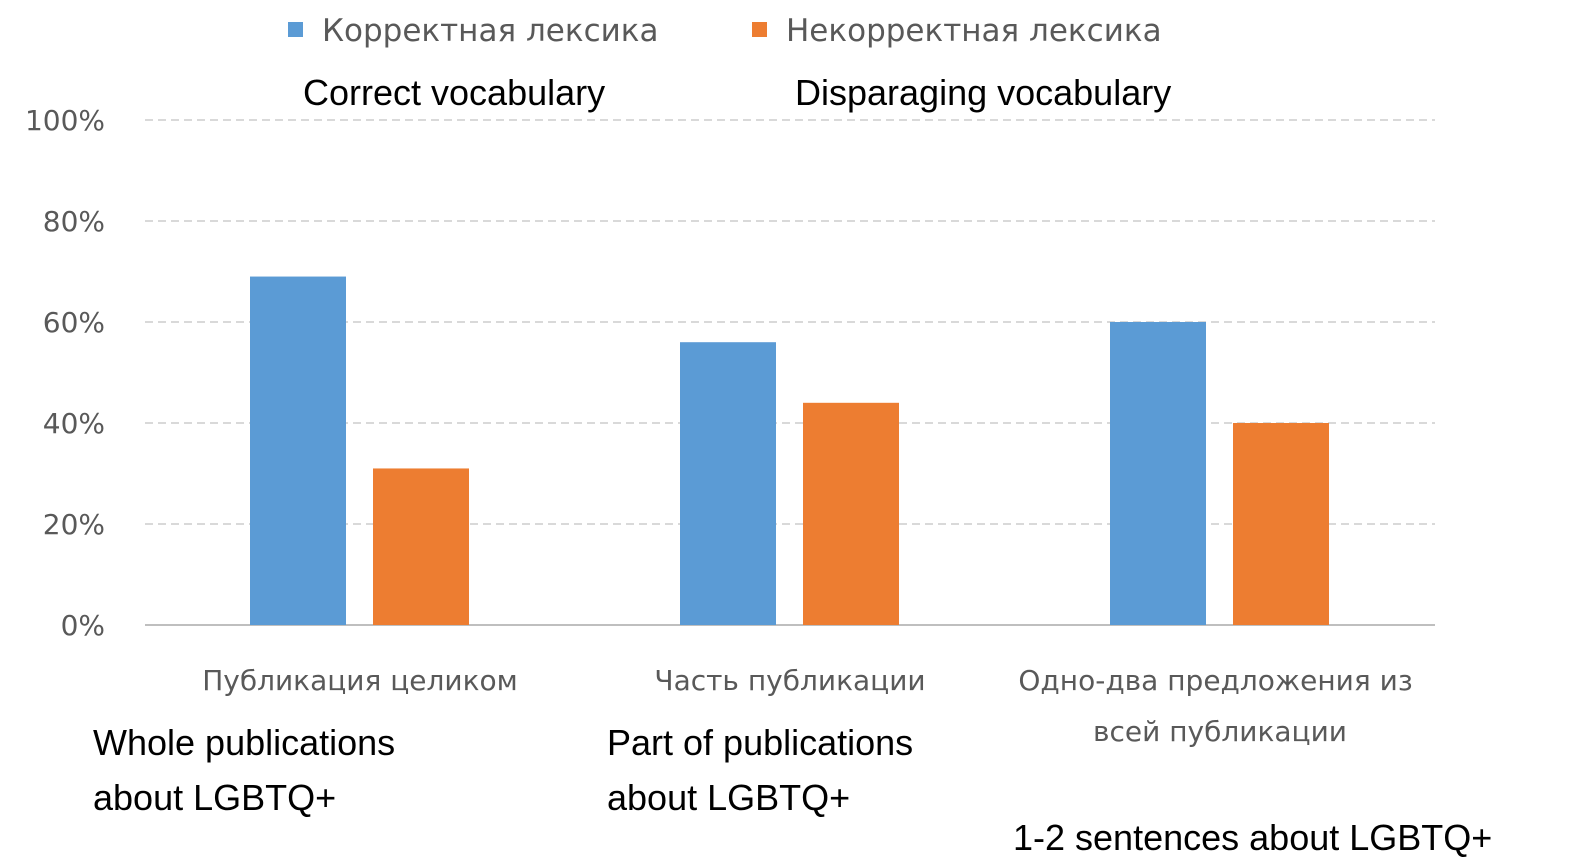  I want to click on legend-label: Корректная лексика, so click(490, 31).